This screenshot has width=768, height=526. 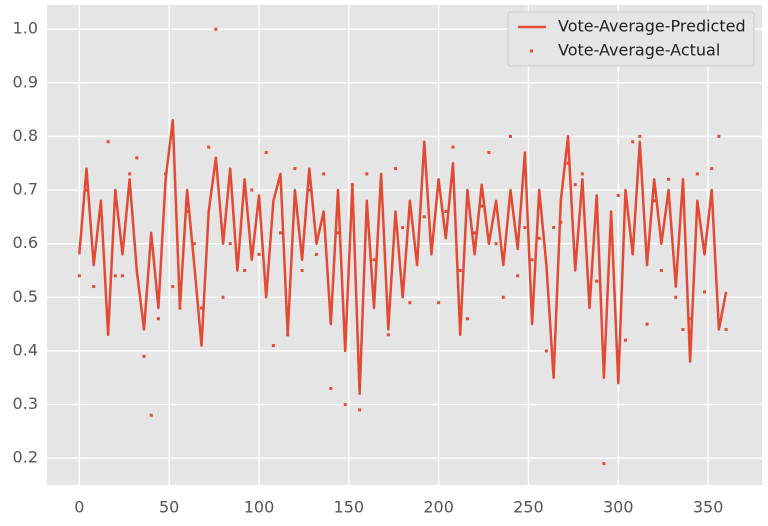 I want to click on legend-point, so click(x=531, y=51).